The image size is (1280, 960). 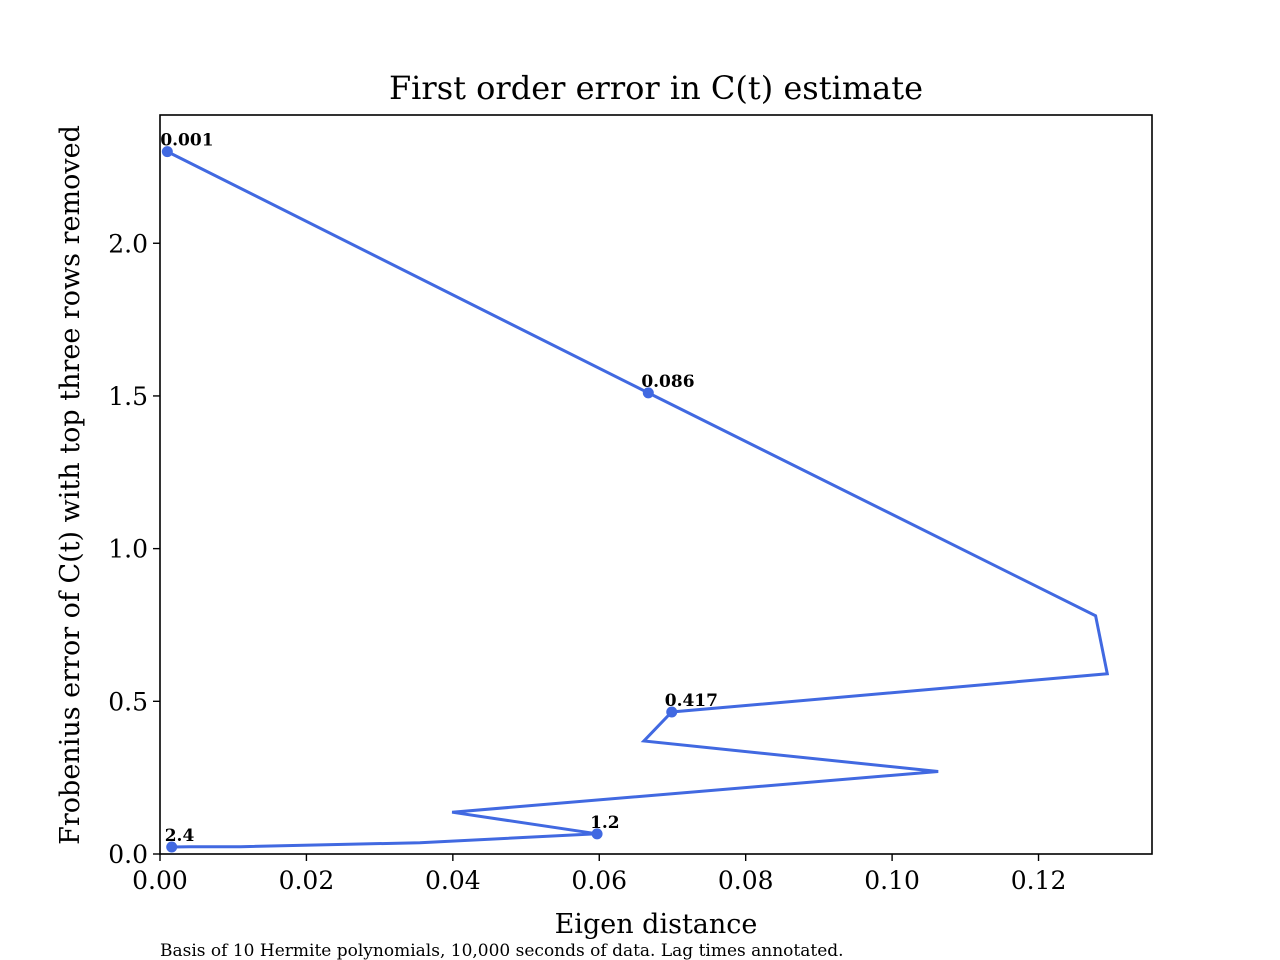 What do you see at coordinates (599, 880) in the screenshot?
I see `x-tick-label: 0.06` at bounding box center [599, 880].